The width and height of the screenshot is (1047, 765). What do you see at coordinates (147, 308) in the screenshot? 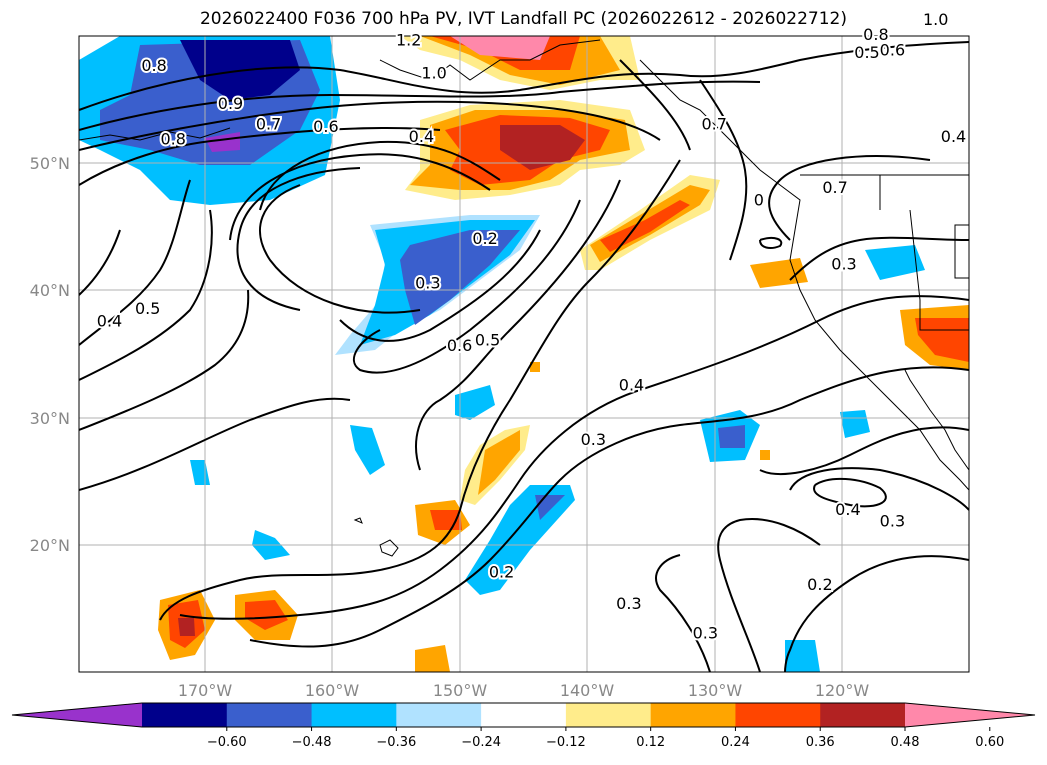
I see `contour-label-28: 0.5` at bounding box center [147, 308].